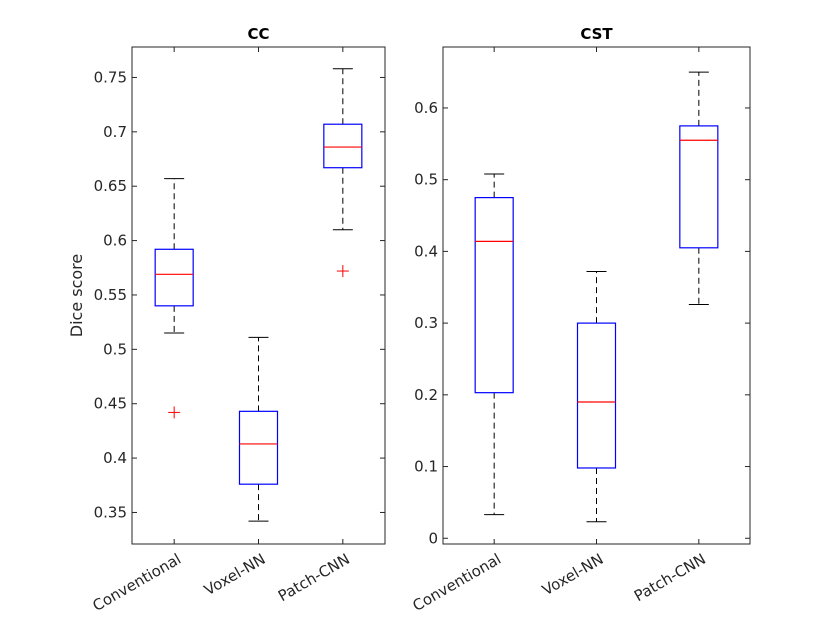 The height and width of the screenshot is (628, 830). What do you see at coordinates (115, 132) in the screenshot?
I see `y-tick-label: 0.7` at bounding box center [115, 132].